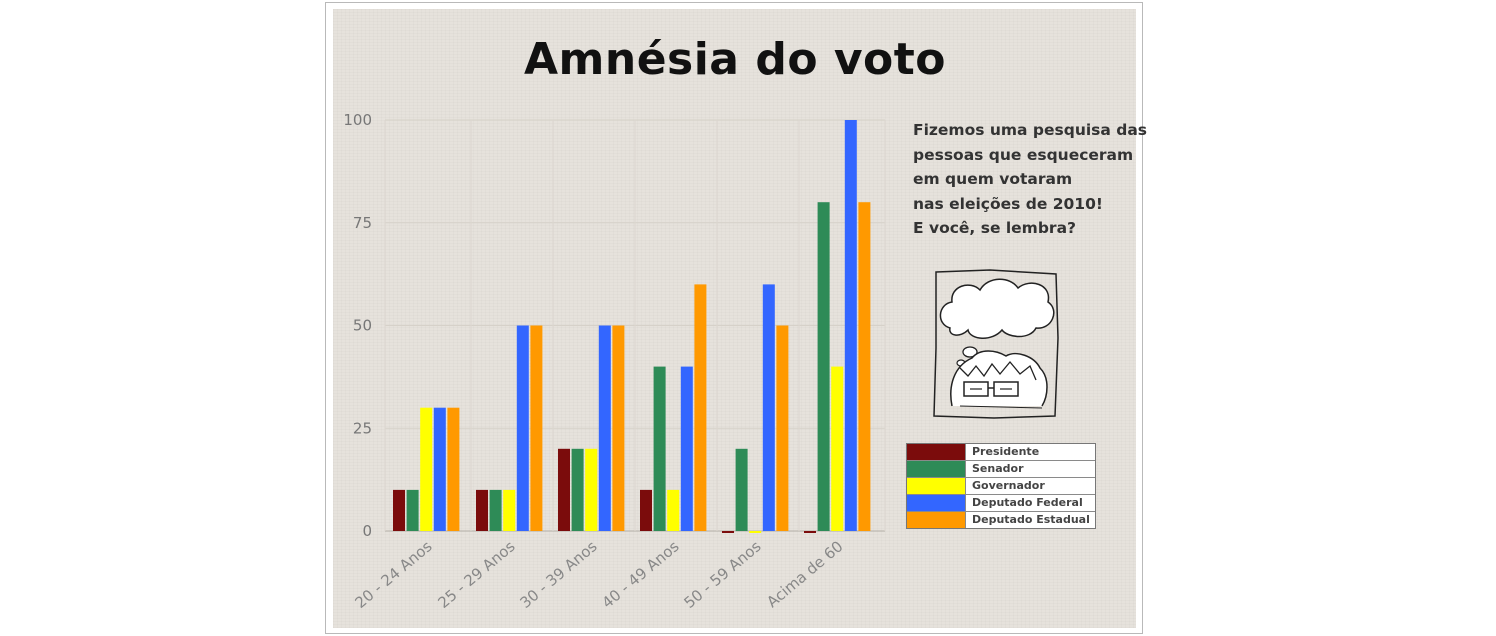 The width and height of the screenshot is (1496, 636). What do you see at coordinates (993, 179) in the screenshot?
I see `note-line: em quem votaram` at bounding box center [993, 179].